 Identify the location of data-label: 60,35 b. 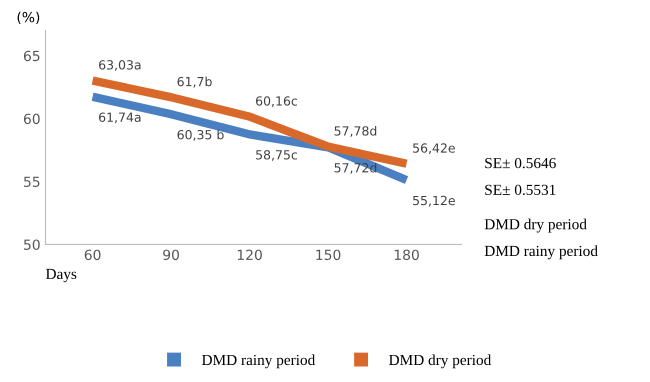
(201, 135).